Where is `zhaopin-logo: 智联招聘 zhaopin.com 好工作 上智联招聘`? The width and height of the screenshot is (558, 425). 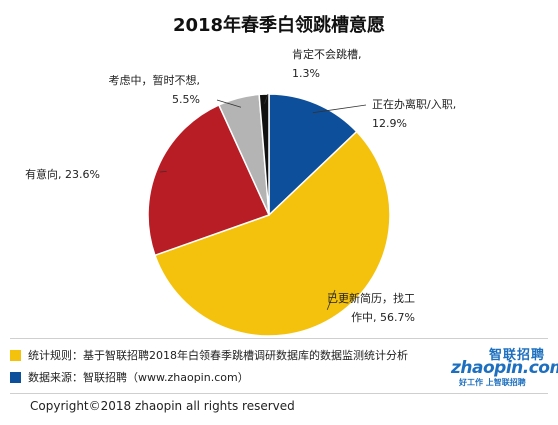 zhaopin-logo: 智联招聘 zhaopin.com 好工作 上智联招聘 is located at coordinates (504, 366).